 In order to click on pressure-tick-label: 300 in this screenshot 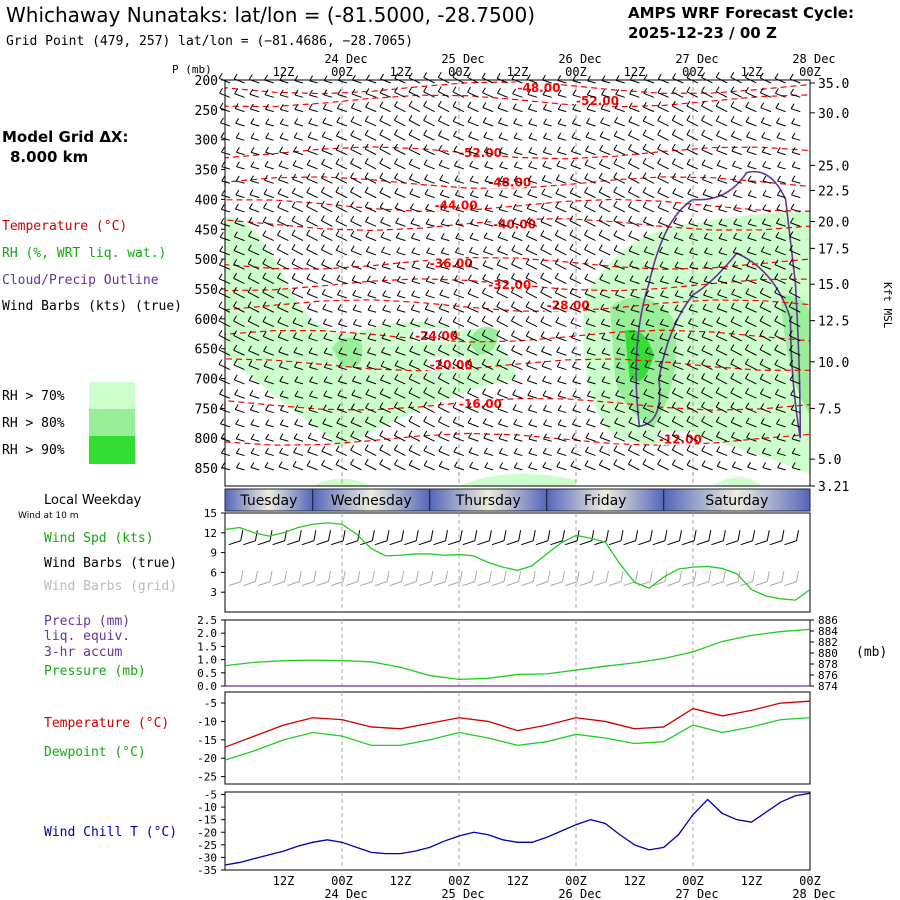, I will do `click(206, 141)`.